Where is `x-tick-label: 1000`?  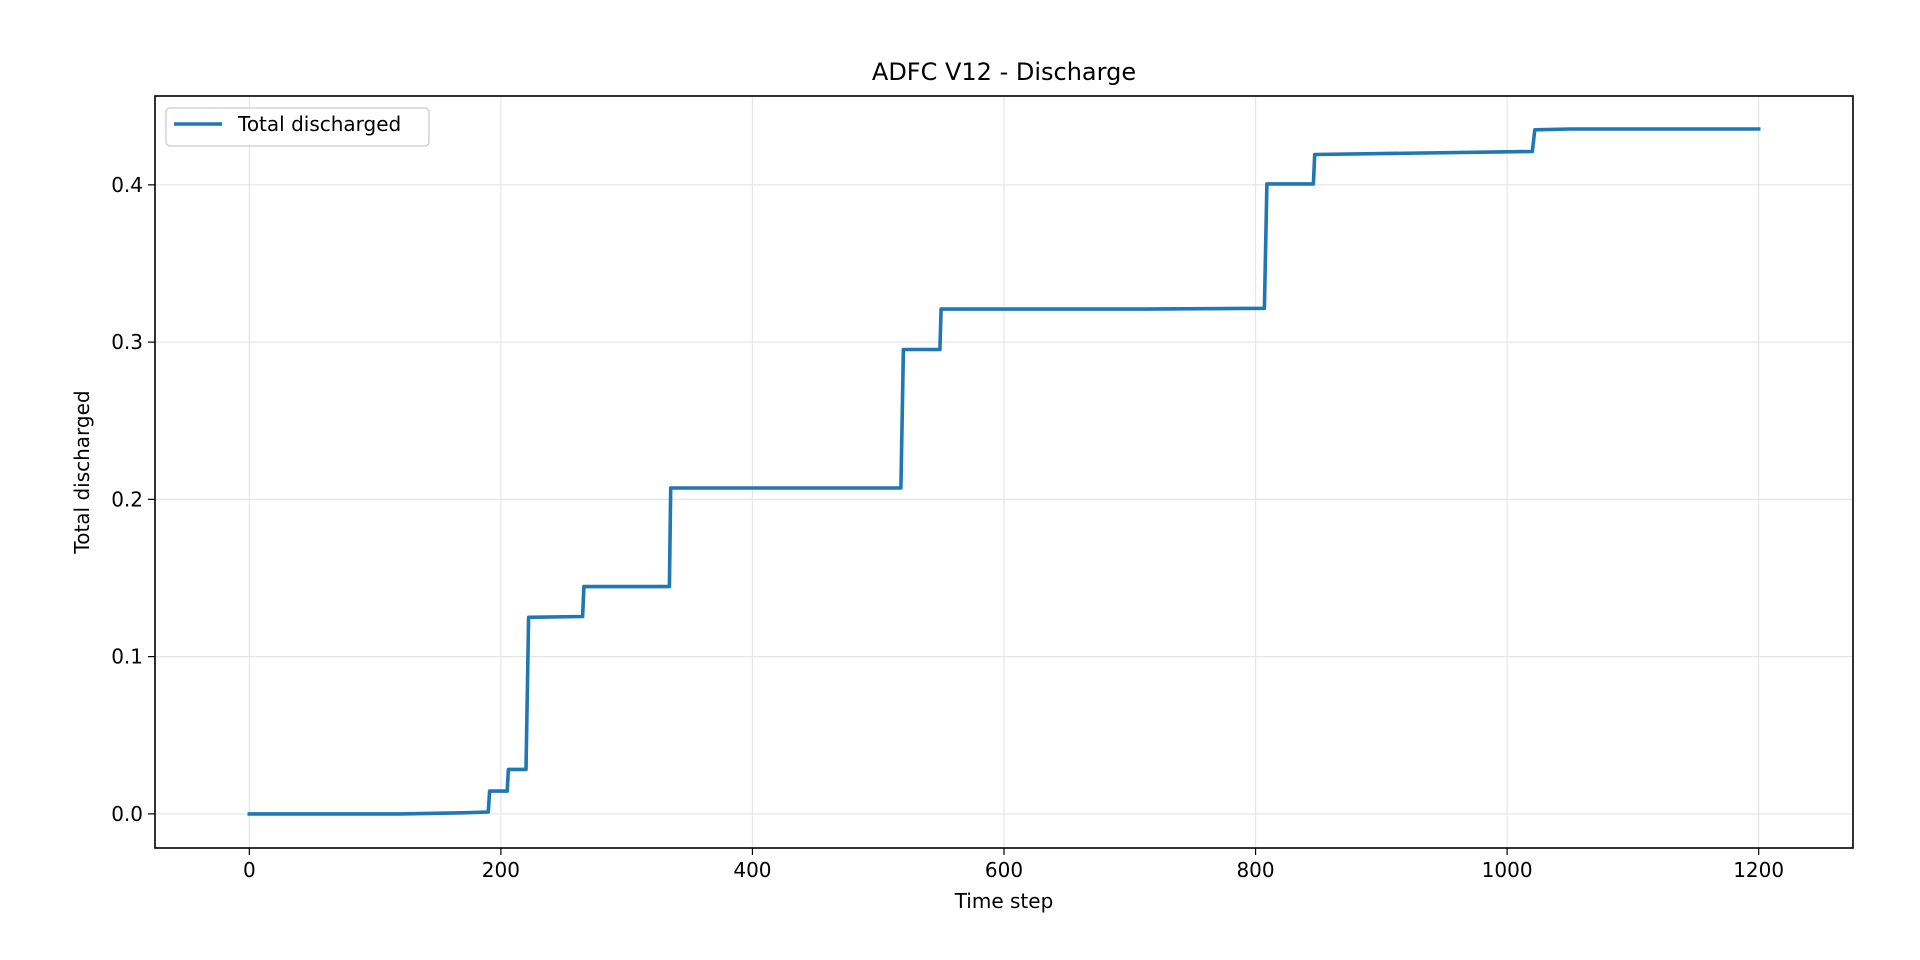
x-tick-label: 1000 is located at coordinates (1507, 870).